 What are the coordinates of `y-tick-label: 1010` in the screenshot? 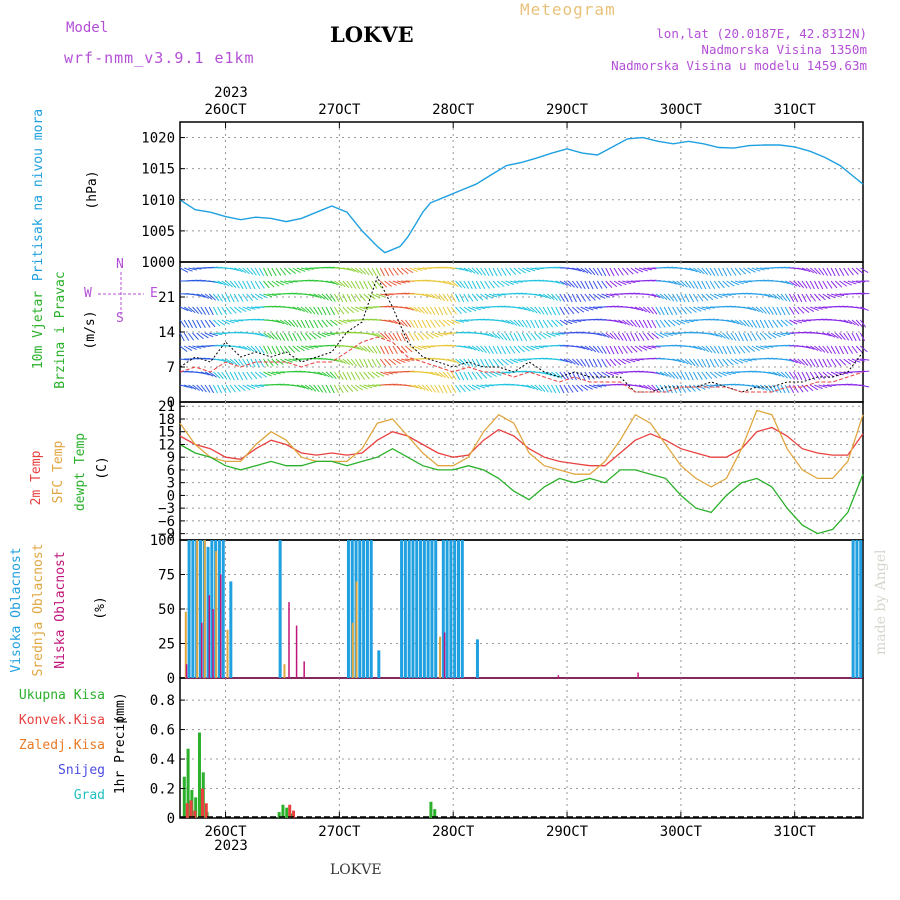 It's located at (158, 201).